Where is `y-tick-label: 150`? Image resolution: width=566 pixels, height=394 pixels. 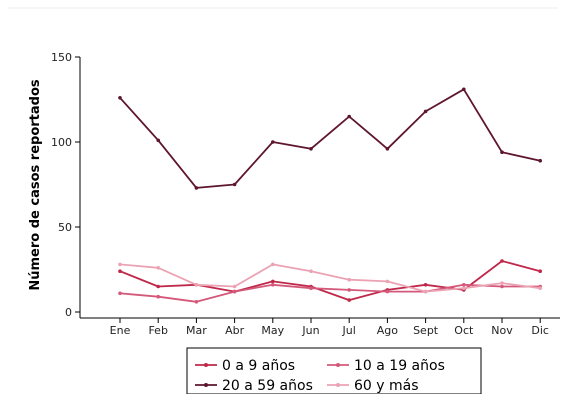
y-tick-label: 150 is located at coordinates (61, 57).